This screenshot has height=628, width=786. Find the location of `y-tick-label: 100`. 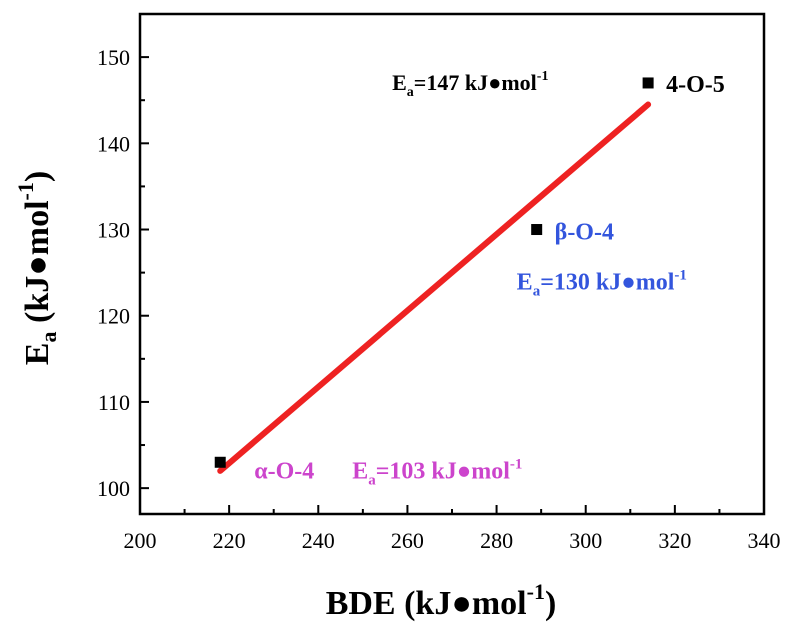

y-tick-label: 100 is located at coordinates (113, 488).